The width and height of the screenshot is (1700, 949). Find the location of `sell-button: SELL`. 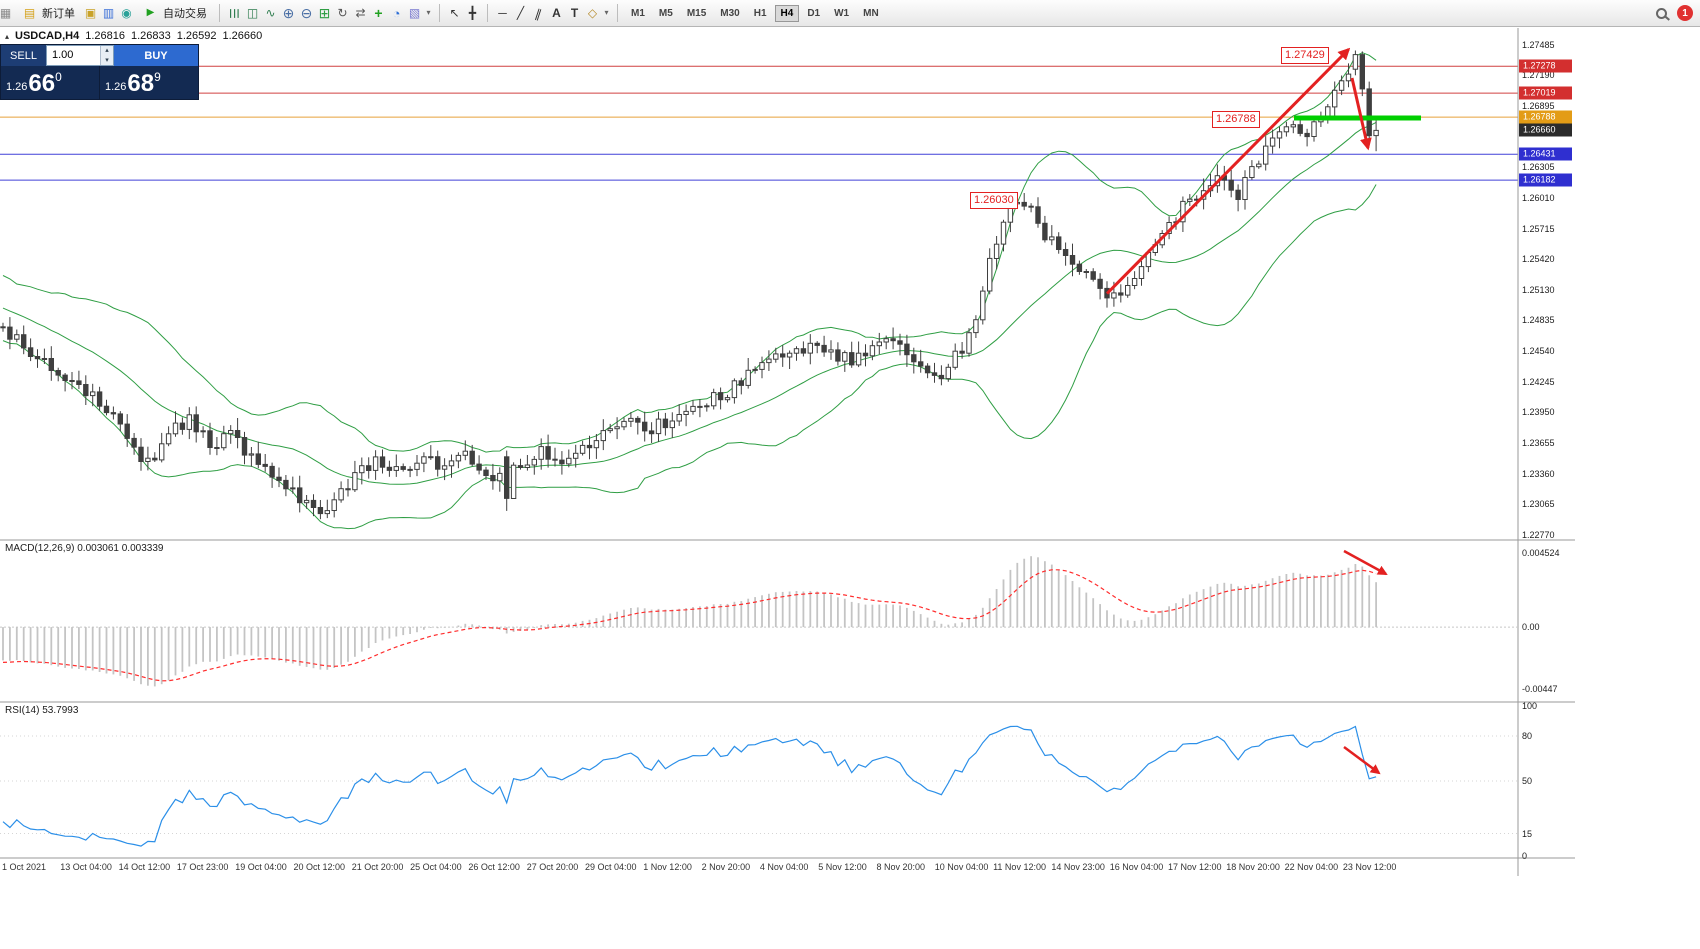

sell-button: SELL is located at coordinates (23, 55).